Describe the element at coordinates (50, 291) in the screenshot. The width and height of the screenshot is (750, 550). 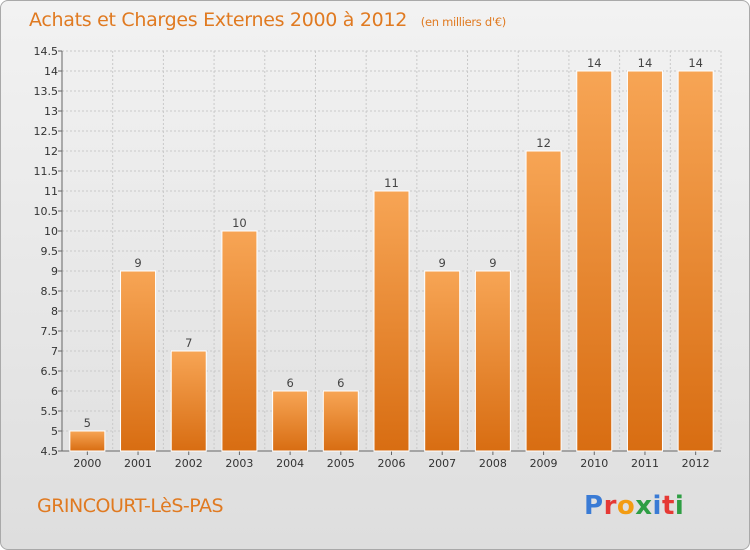
I see `y-tick-label: 8.5` at that location.